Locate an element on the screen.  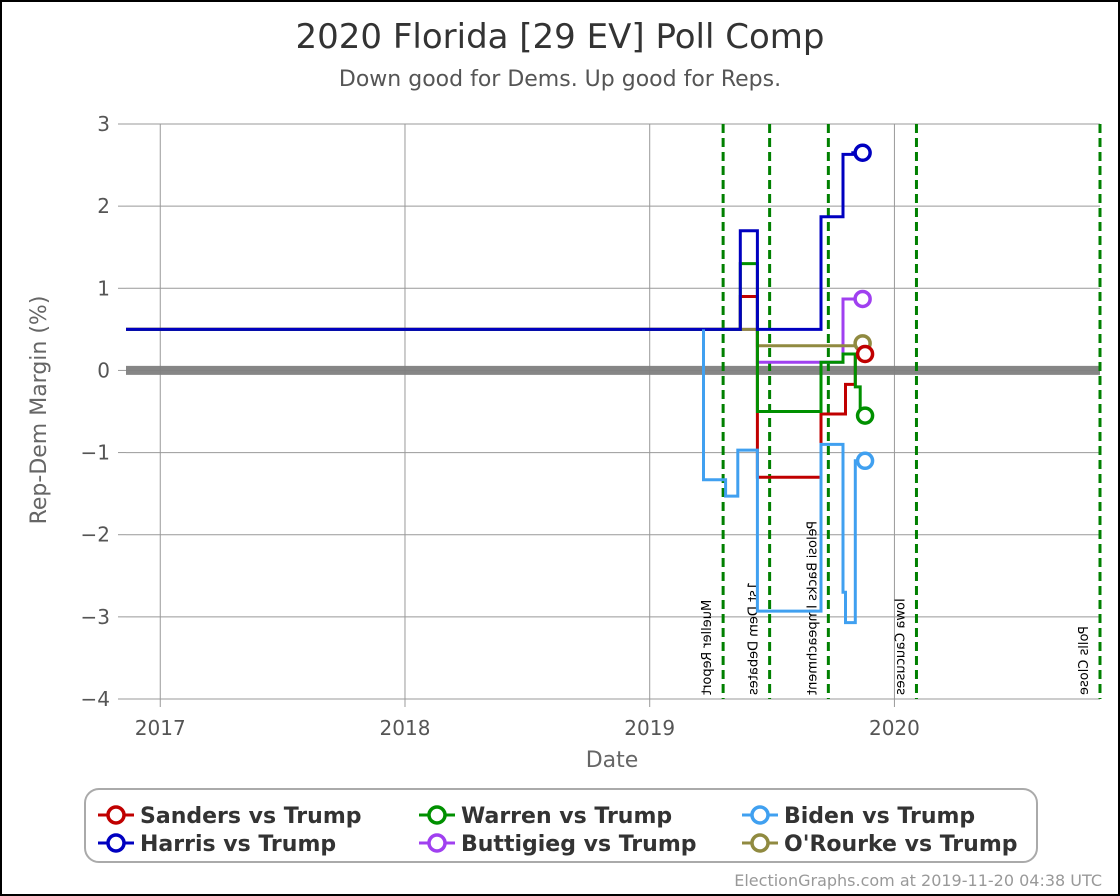
legend-label: Warren vs Trump is located at coordinates (566, 816).